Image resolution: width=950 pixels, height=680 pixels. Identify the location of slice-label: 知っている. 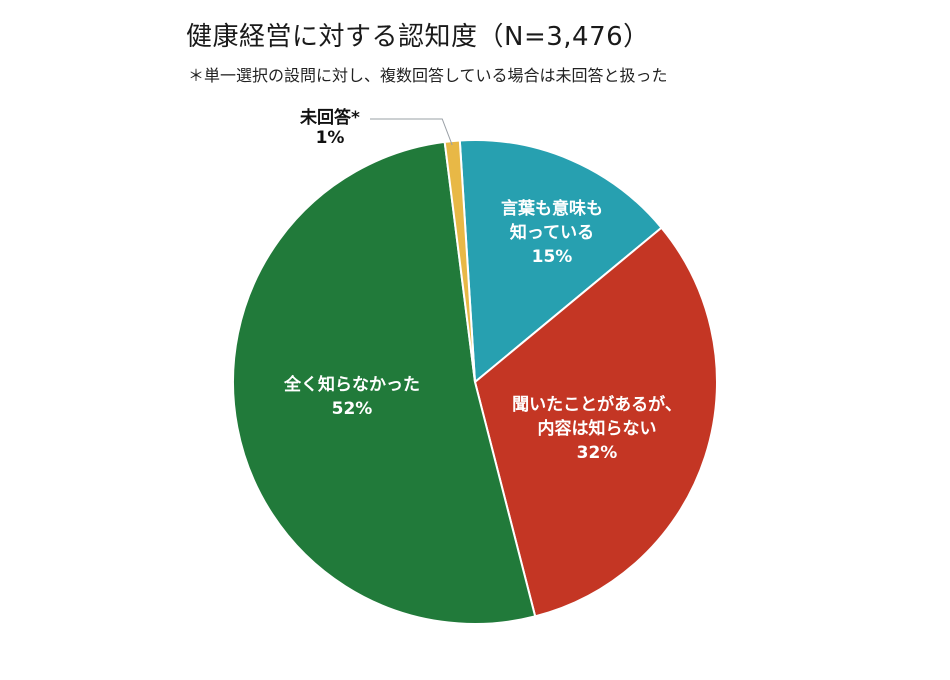
(551, 232).